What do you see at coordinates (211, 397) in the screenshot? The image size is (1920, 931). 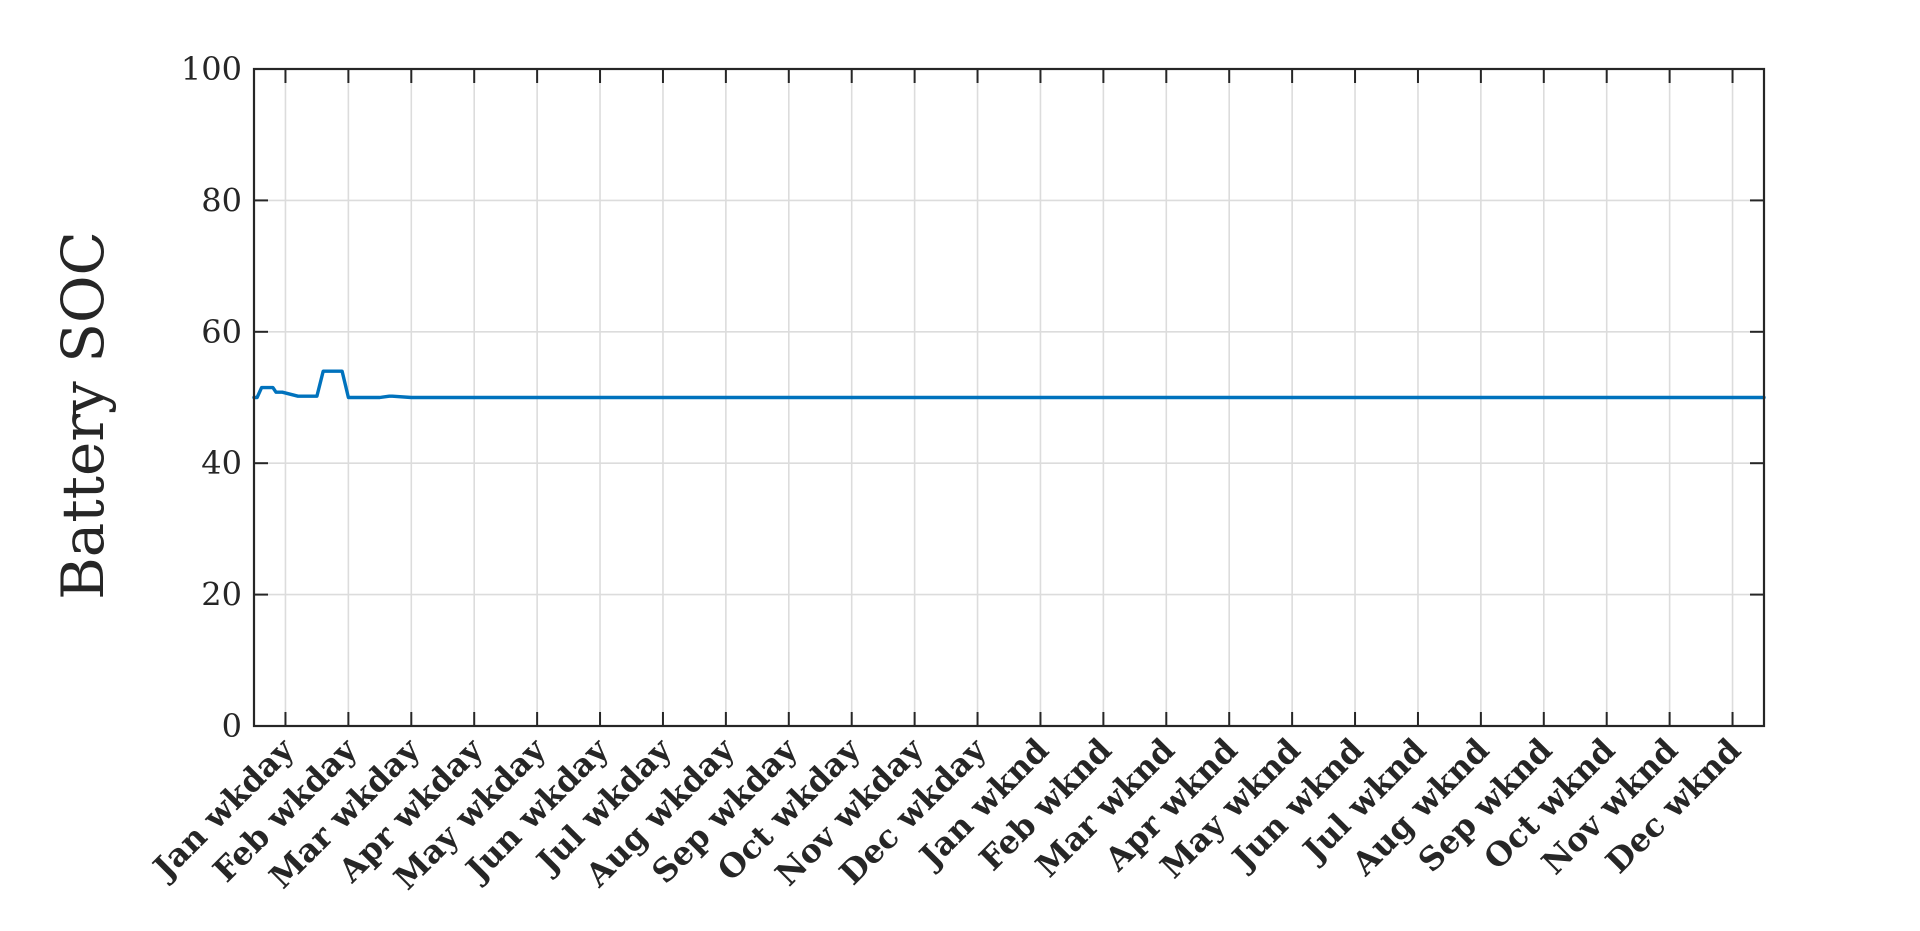 I see `y-tick-labels: 0 20 40 60 80 100` at bounding box center [211, 397].